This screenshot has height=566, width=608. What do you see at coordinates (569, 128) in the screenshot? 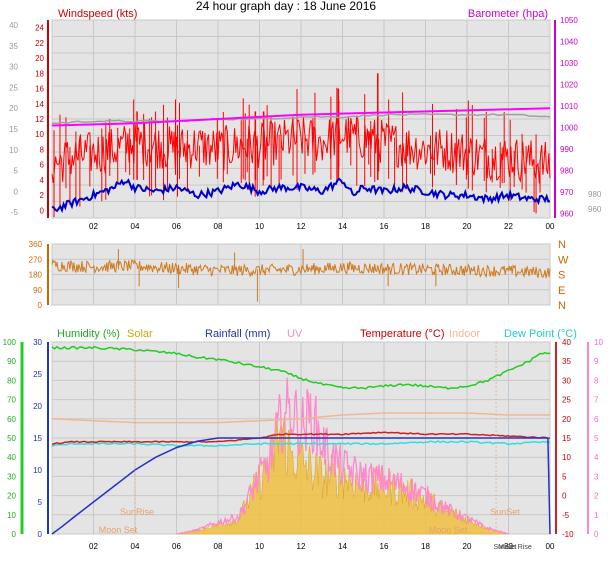
I see `baro-tick: 1000` at bounding box center [569, 128].